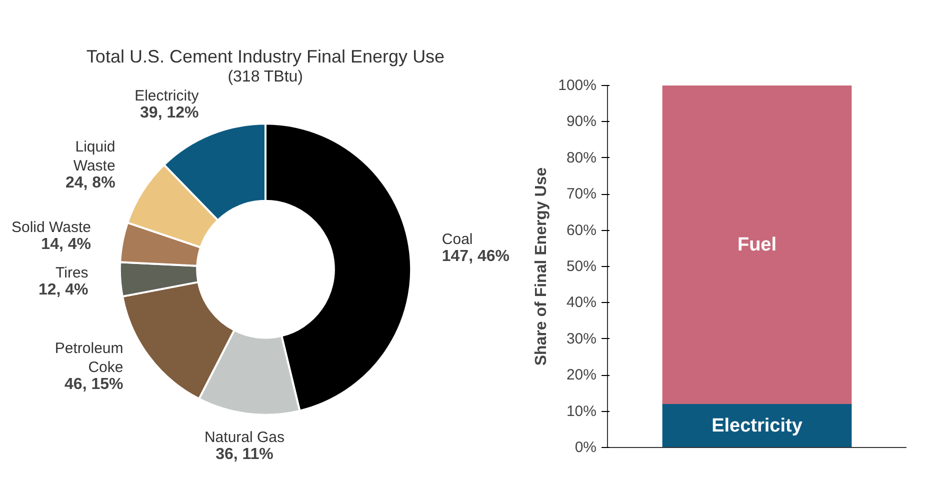  What do you see at coordinates (89, 358) in the screenshot?
I see `slice-label: Petroleum Coke` at bounding box center [89, 358].